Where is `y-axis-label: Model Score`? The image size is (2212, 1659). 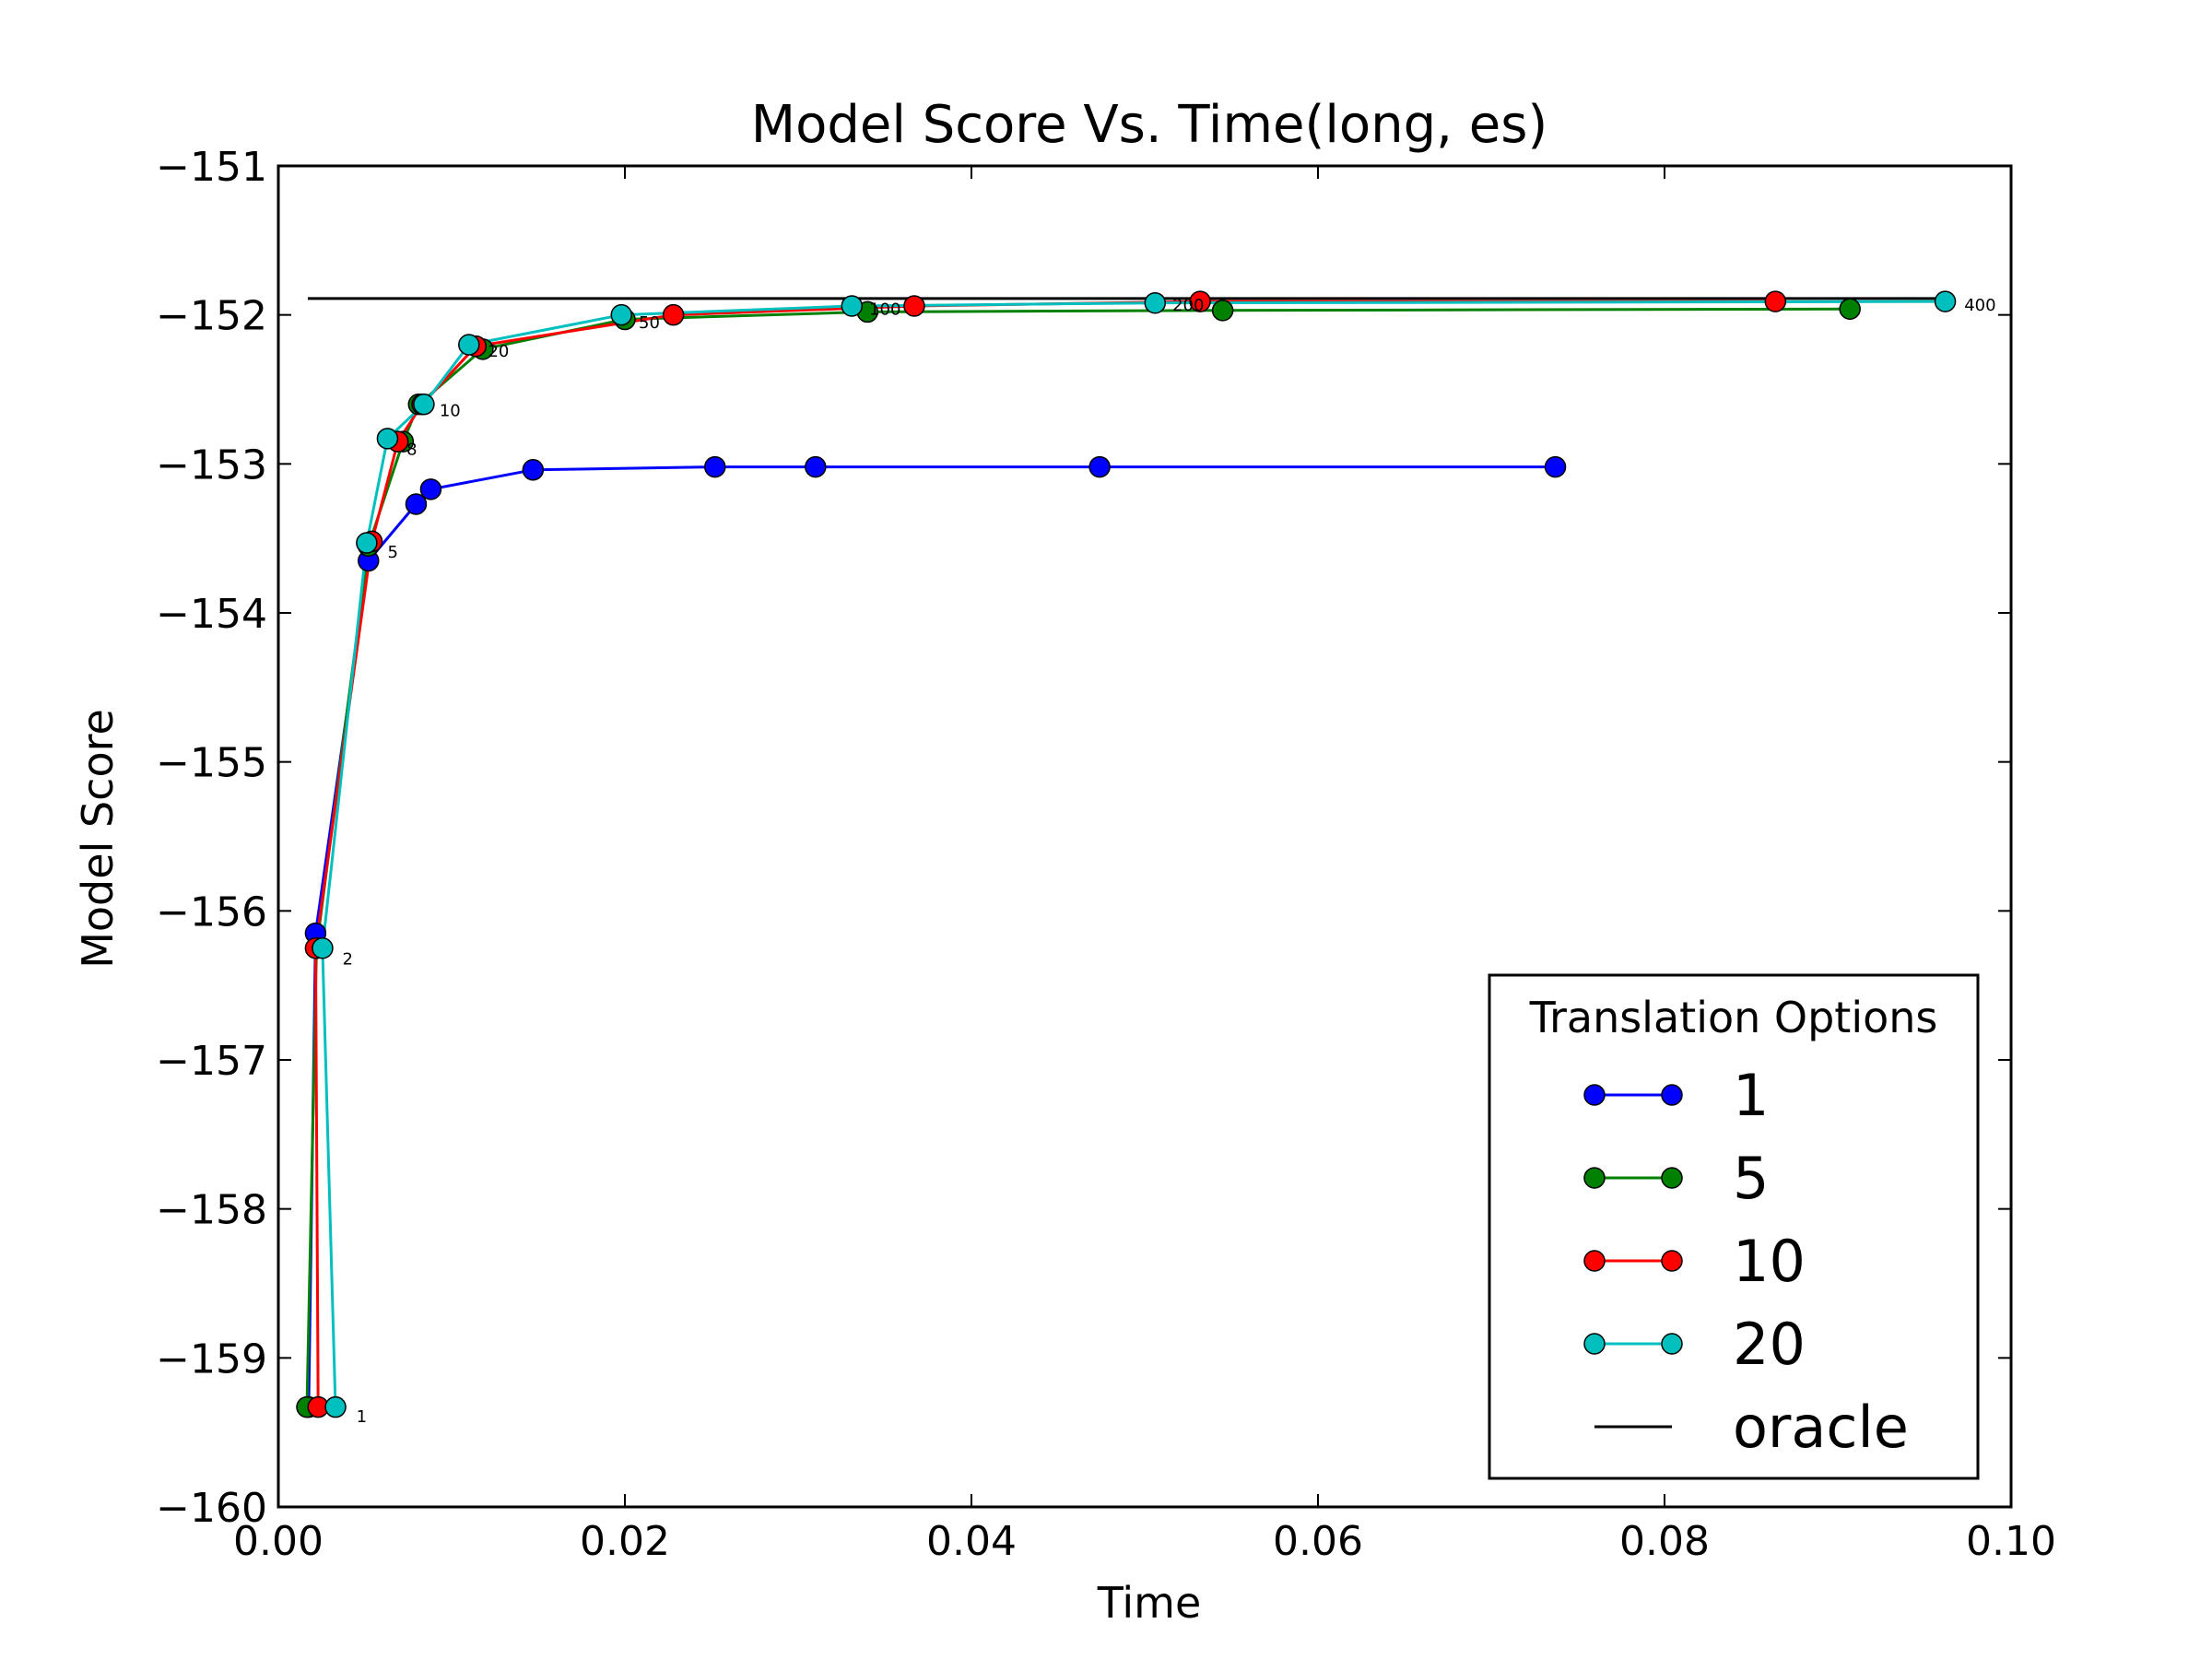
y-axis-label: Model Score is located at coordinates (98, 839).